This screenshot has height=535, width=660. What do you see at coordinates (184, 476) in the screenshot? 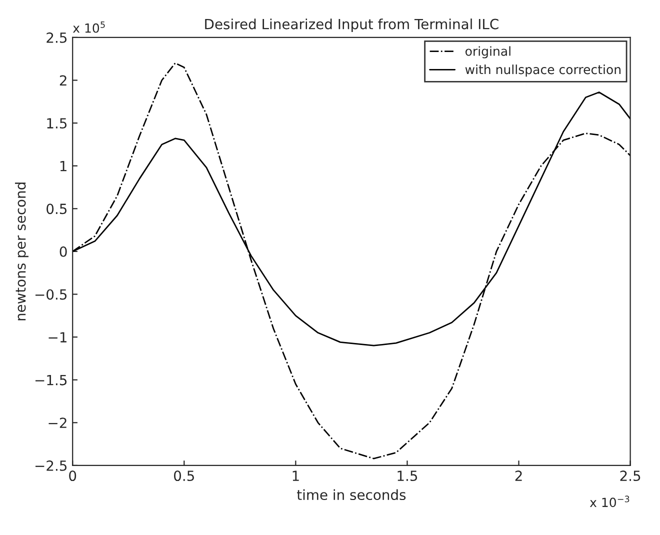
I see `x-tick-label: 0.5` at bounding box center [184, 476].